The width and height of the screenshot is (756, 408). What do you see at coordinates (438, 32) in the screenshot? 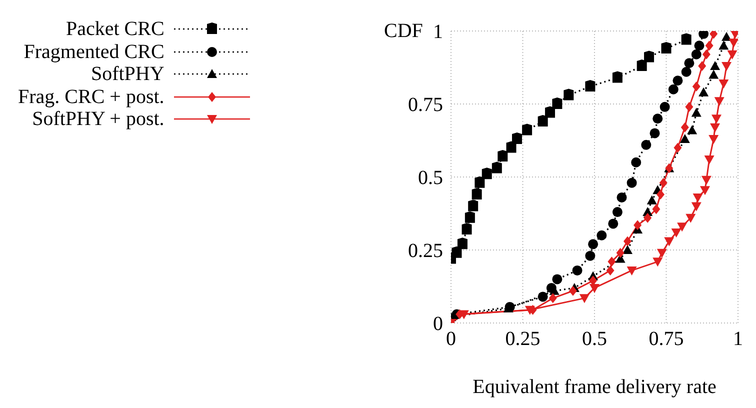
I see `y-tick-label: 1` at bounding box center [438, 32].